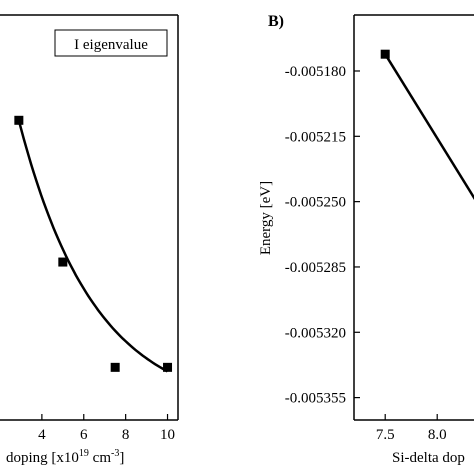 Image resolution: width=474 pixels, height=474 pixels. What do you see at coordinates (315, 268) in the screenshot?
I see `panel-b-y-tick-label: -0.005285` at bounding box center [315, 268].